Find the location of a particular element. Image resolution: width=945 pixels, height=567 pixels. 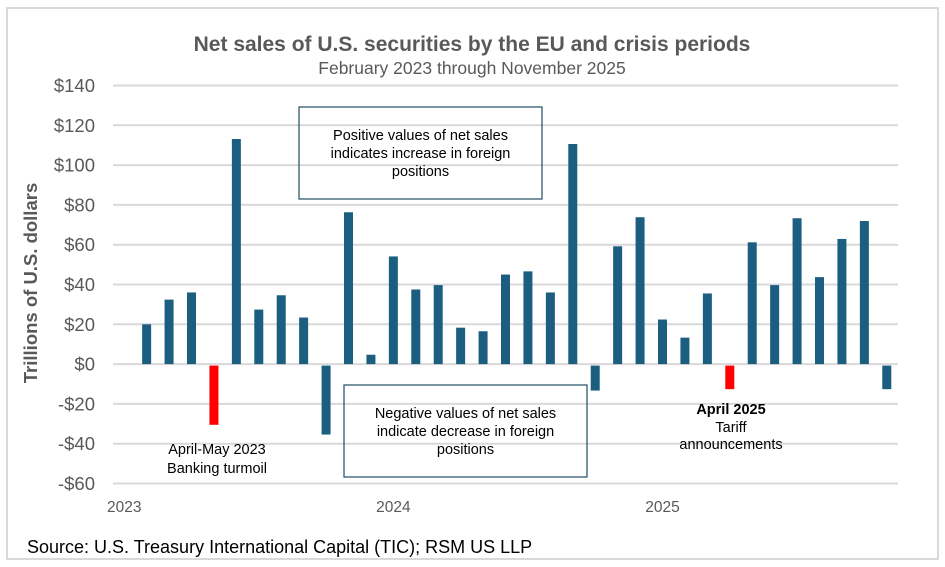

x-axis-ticks: 2023 2024 2025 is located at coordinates (393, 507).